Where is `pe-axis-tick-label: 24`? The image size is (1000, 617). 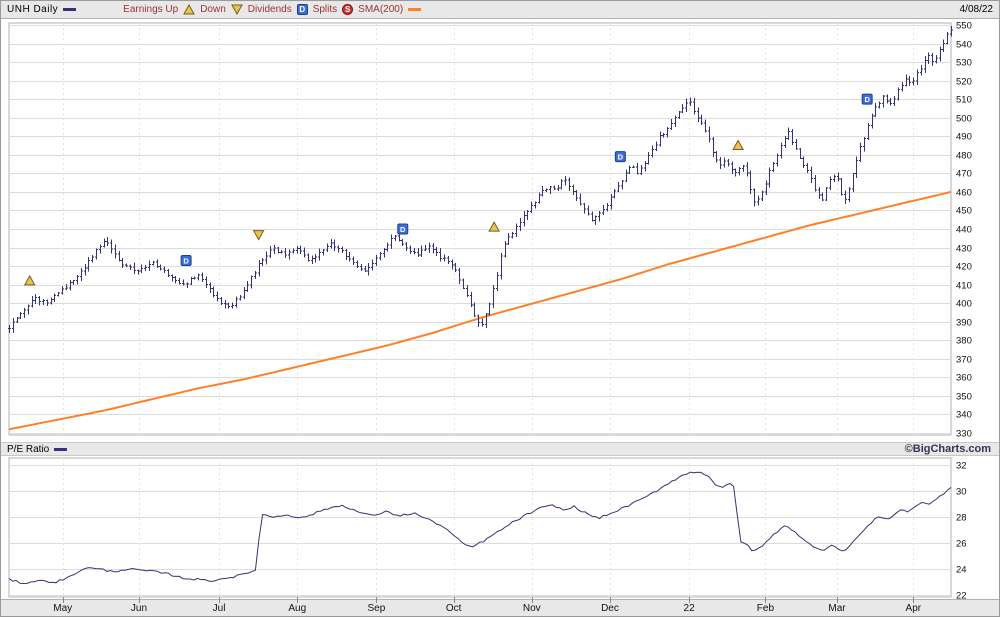 pe-axis-tick-label: 24 is located at coordinates (961, 570).